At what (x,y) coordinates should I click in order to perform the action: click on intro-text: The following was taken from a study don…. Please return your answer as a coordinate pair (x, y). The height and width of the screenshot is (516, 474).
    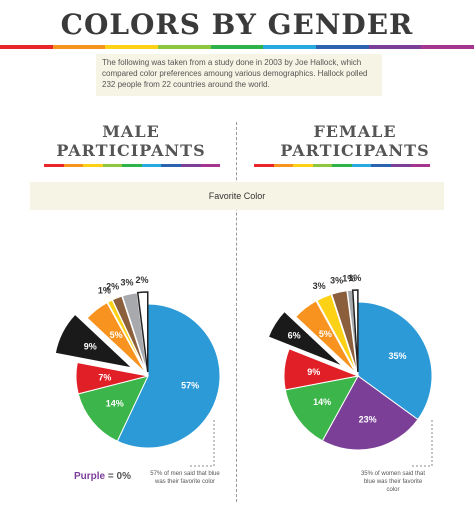
    Looking at the image, I should click on (239, 75).